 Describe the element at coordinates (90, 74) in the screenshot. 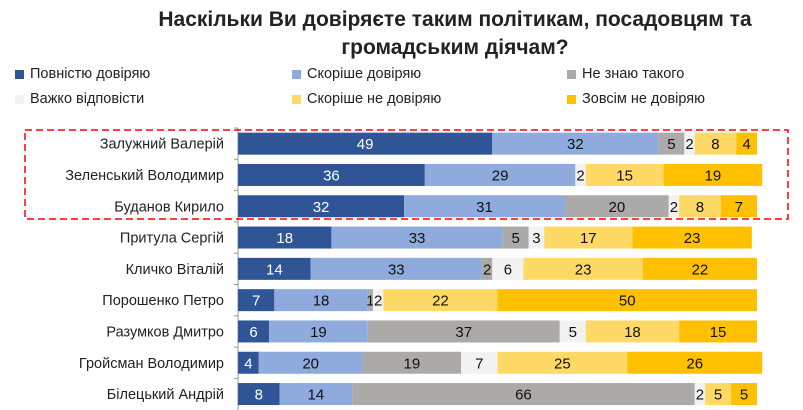

I see `legend-label: Повністю довіряю` at that location.